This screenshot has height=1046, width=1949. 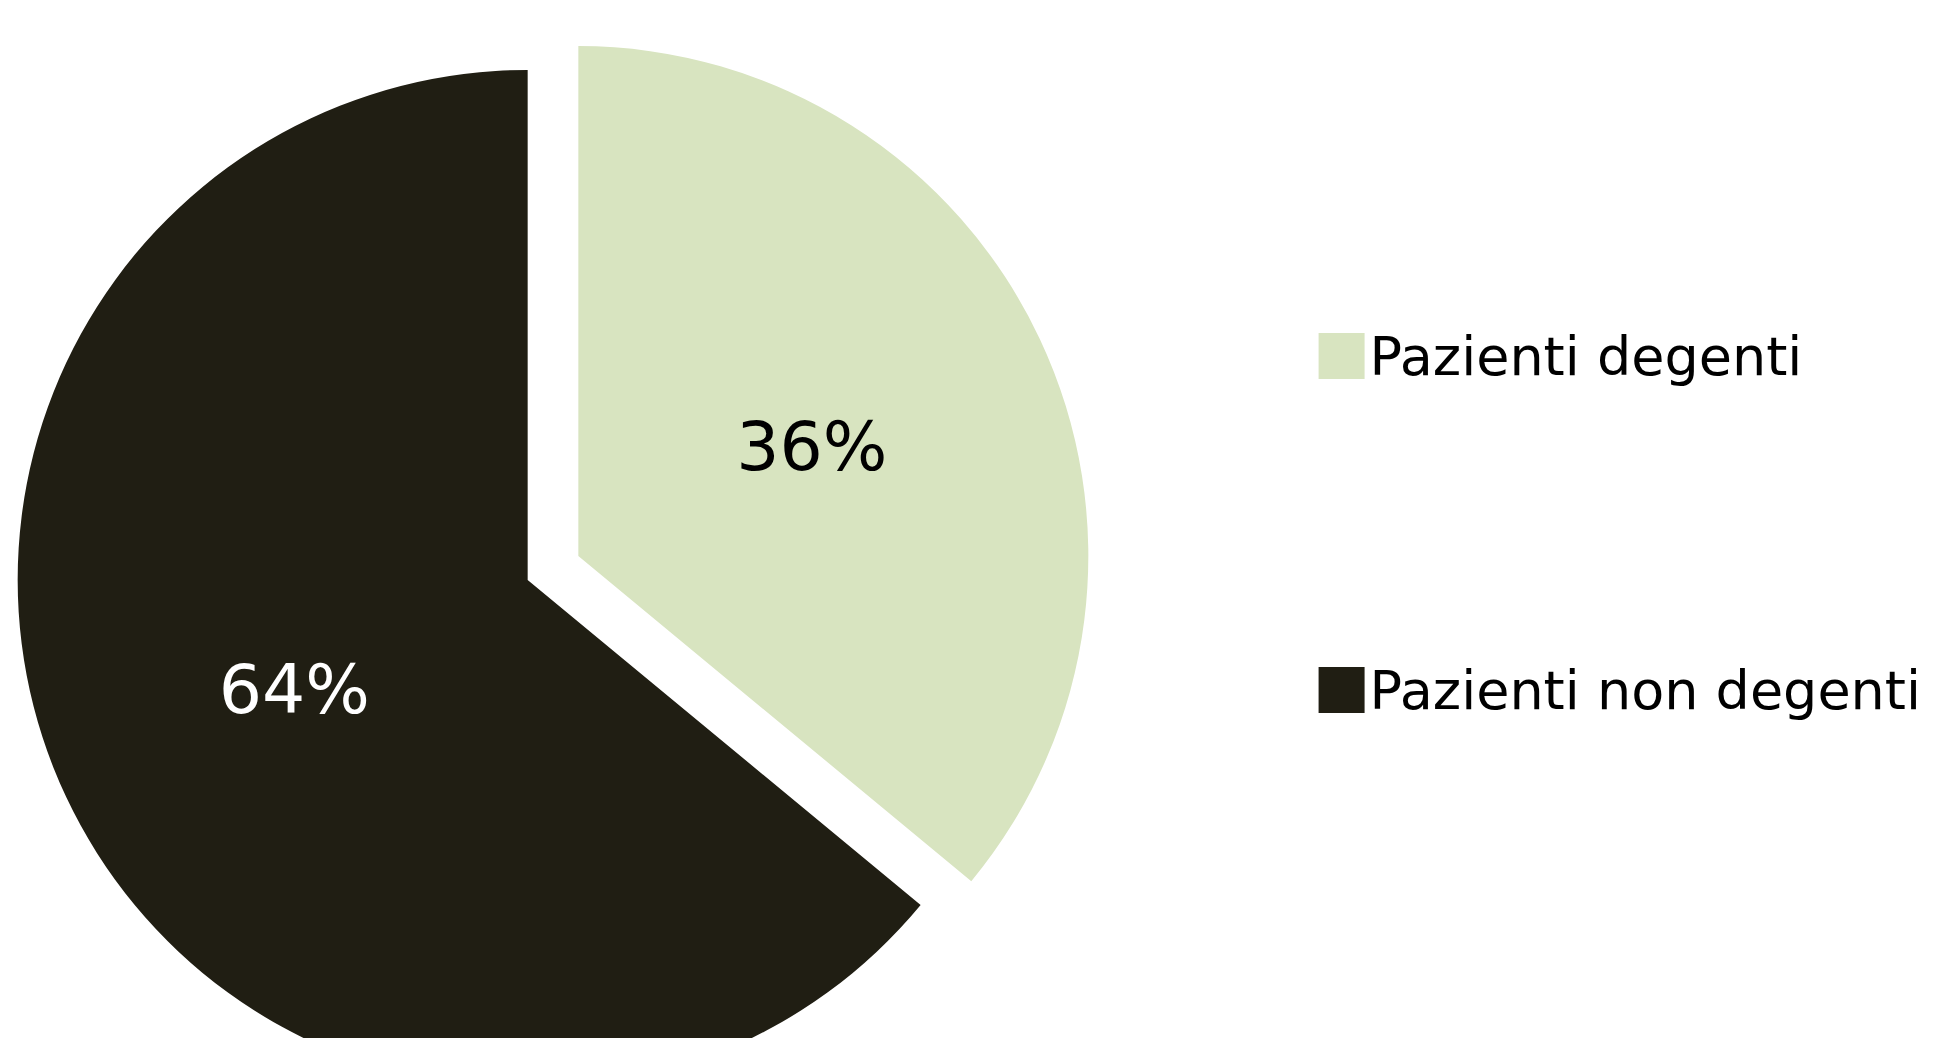 I want to click on data-label: 36%, so click(x=812, y=446).